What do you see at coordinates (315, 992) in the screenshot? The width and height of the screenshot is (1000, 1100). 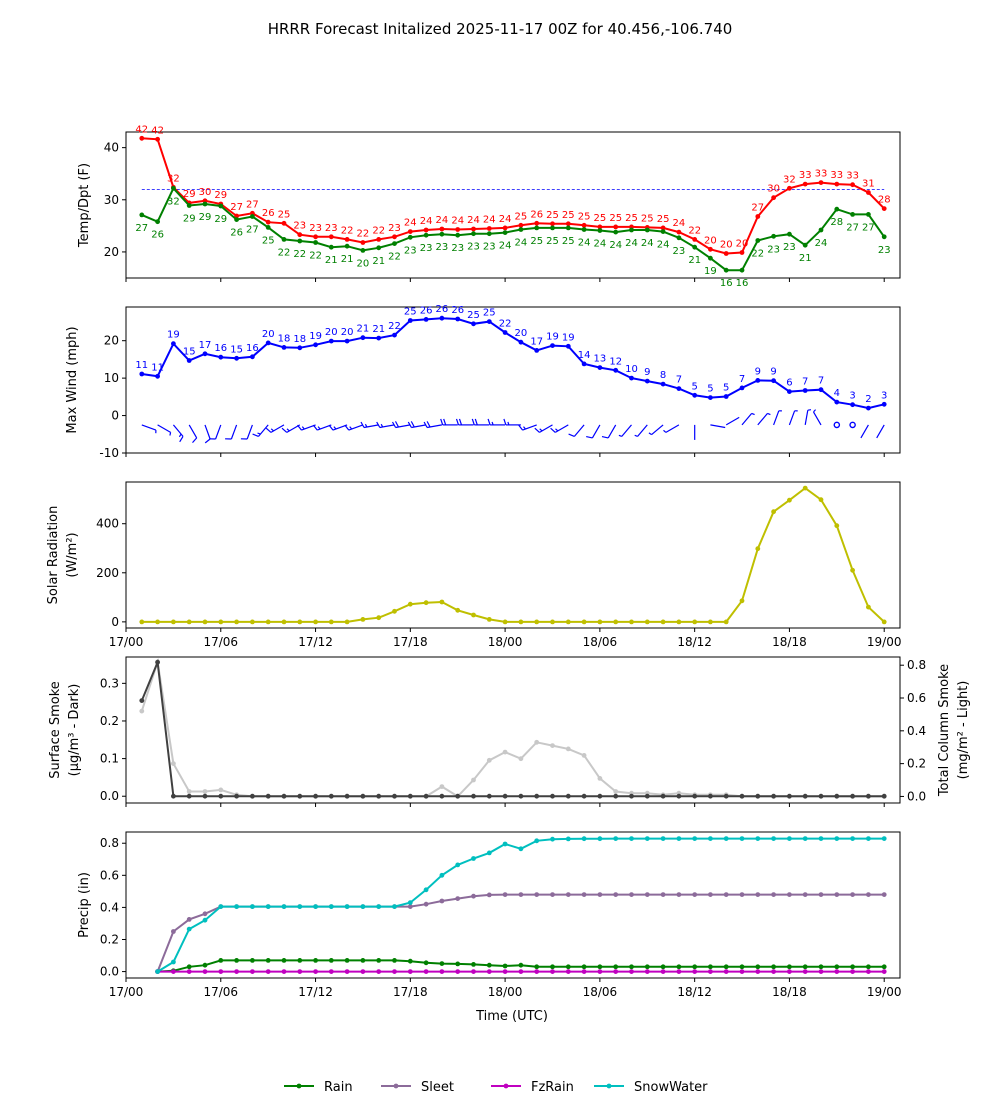 I see `x-tick-label: 17/12` at bounding box center [315, 992].